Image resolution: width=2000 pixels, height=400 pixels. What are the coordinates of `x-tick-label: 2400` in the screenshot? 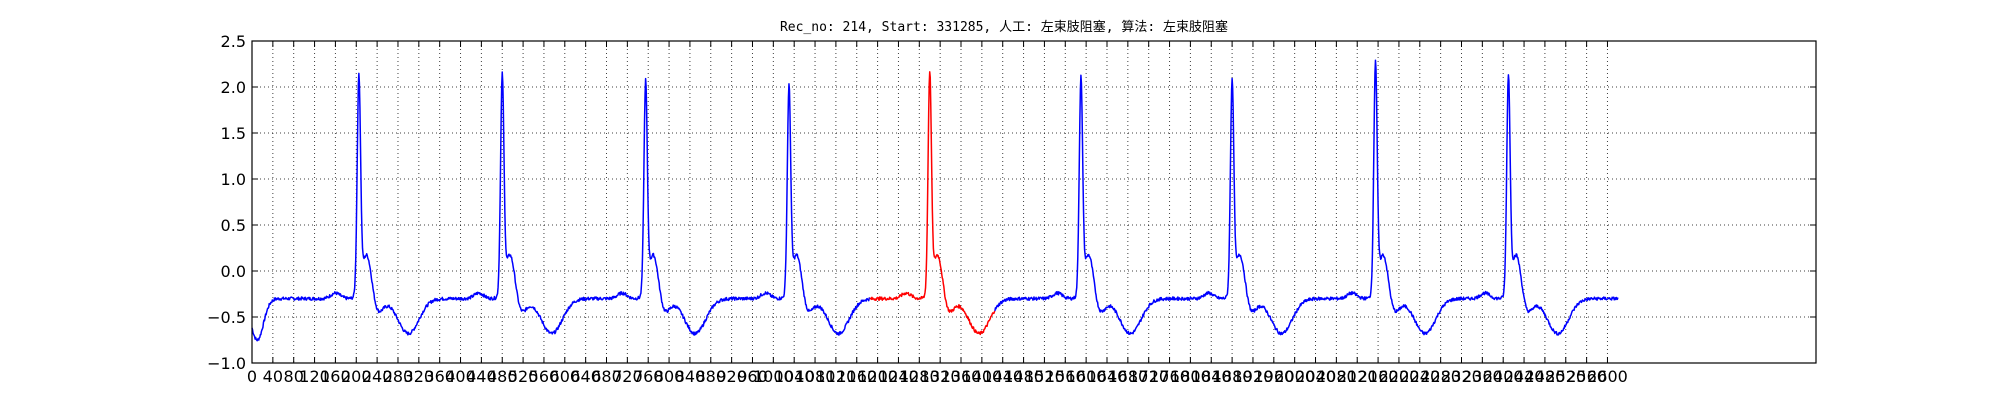 It's located at (1503, 376).